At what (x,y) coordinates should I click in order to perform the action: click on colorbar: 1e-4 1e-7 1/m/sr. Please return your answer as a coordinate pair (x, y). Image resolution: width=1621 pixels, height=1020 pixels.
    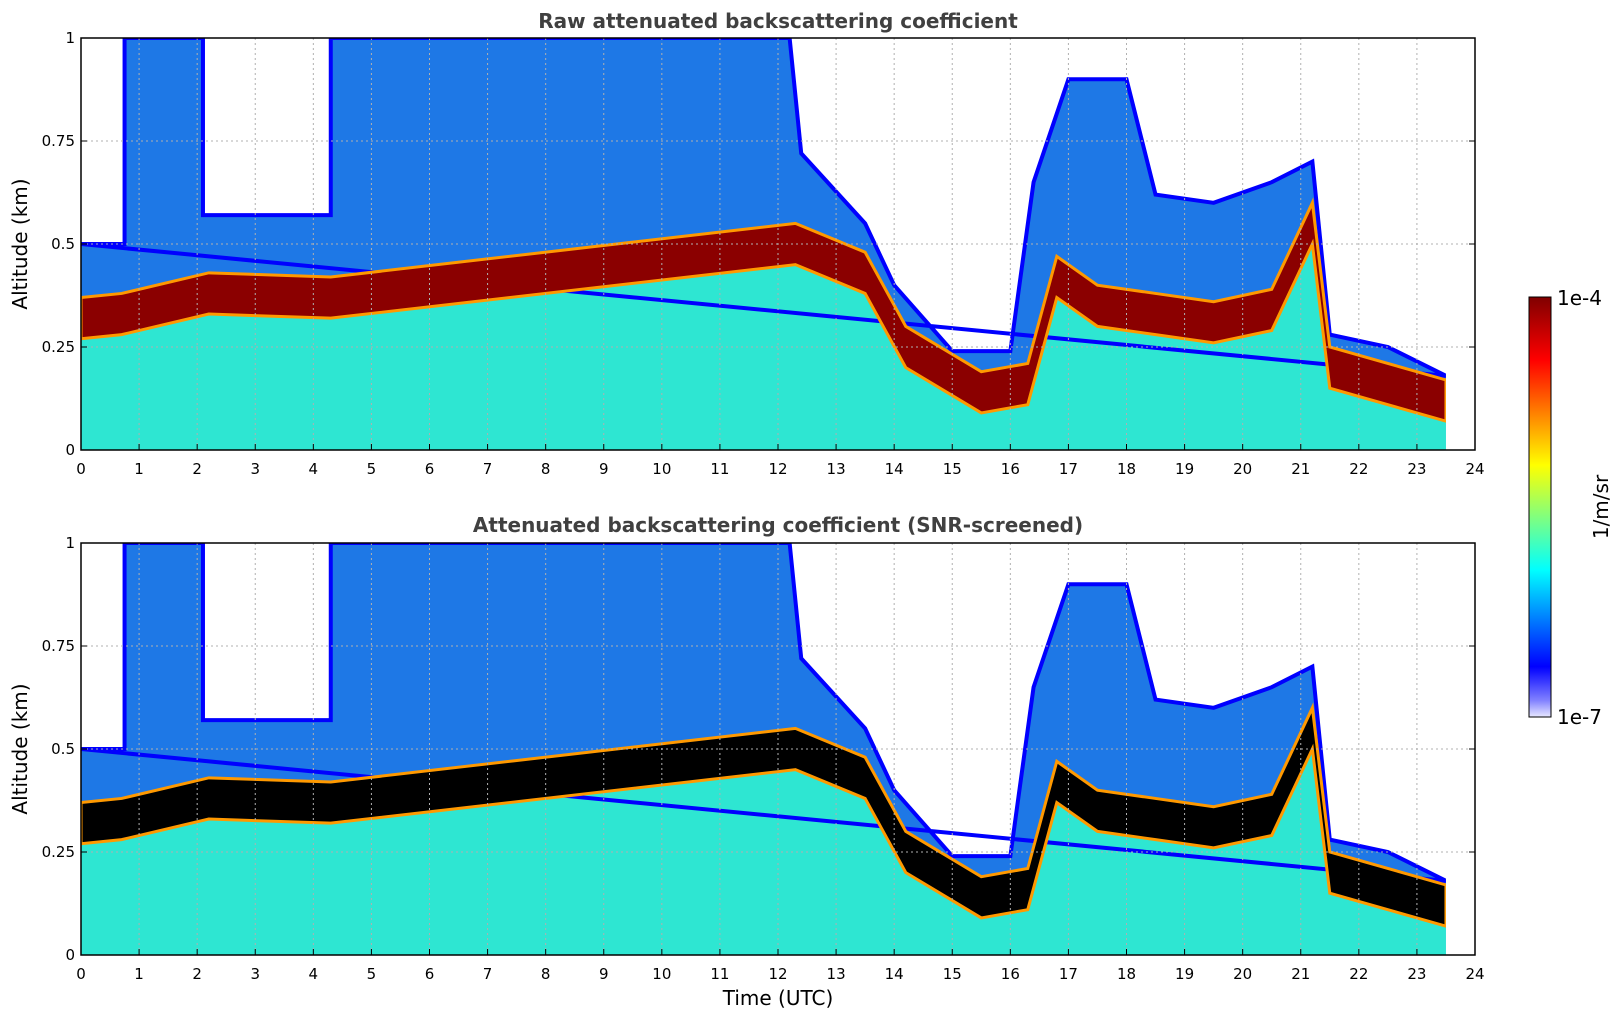
    Looking at the image, I should click on (1570, 507).